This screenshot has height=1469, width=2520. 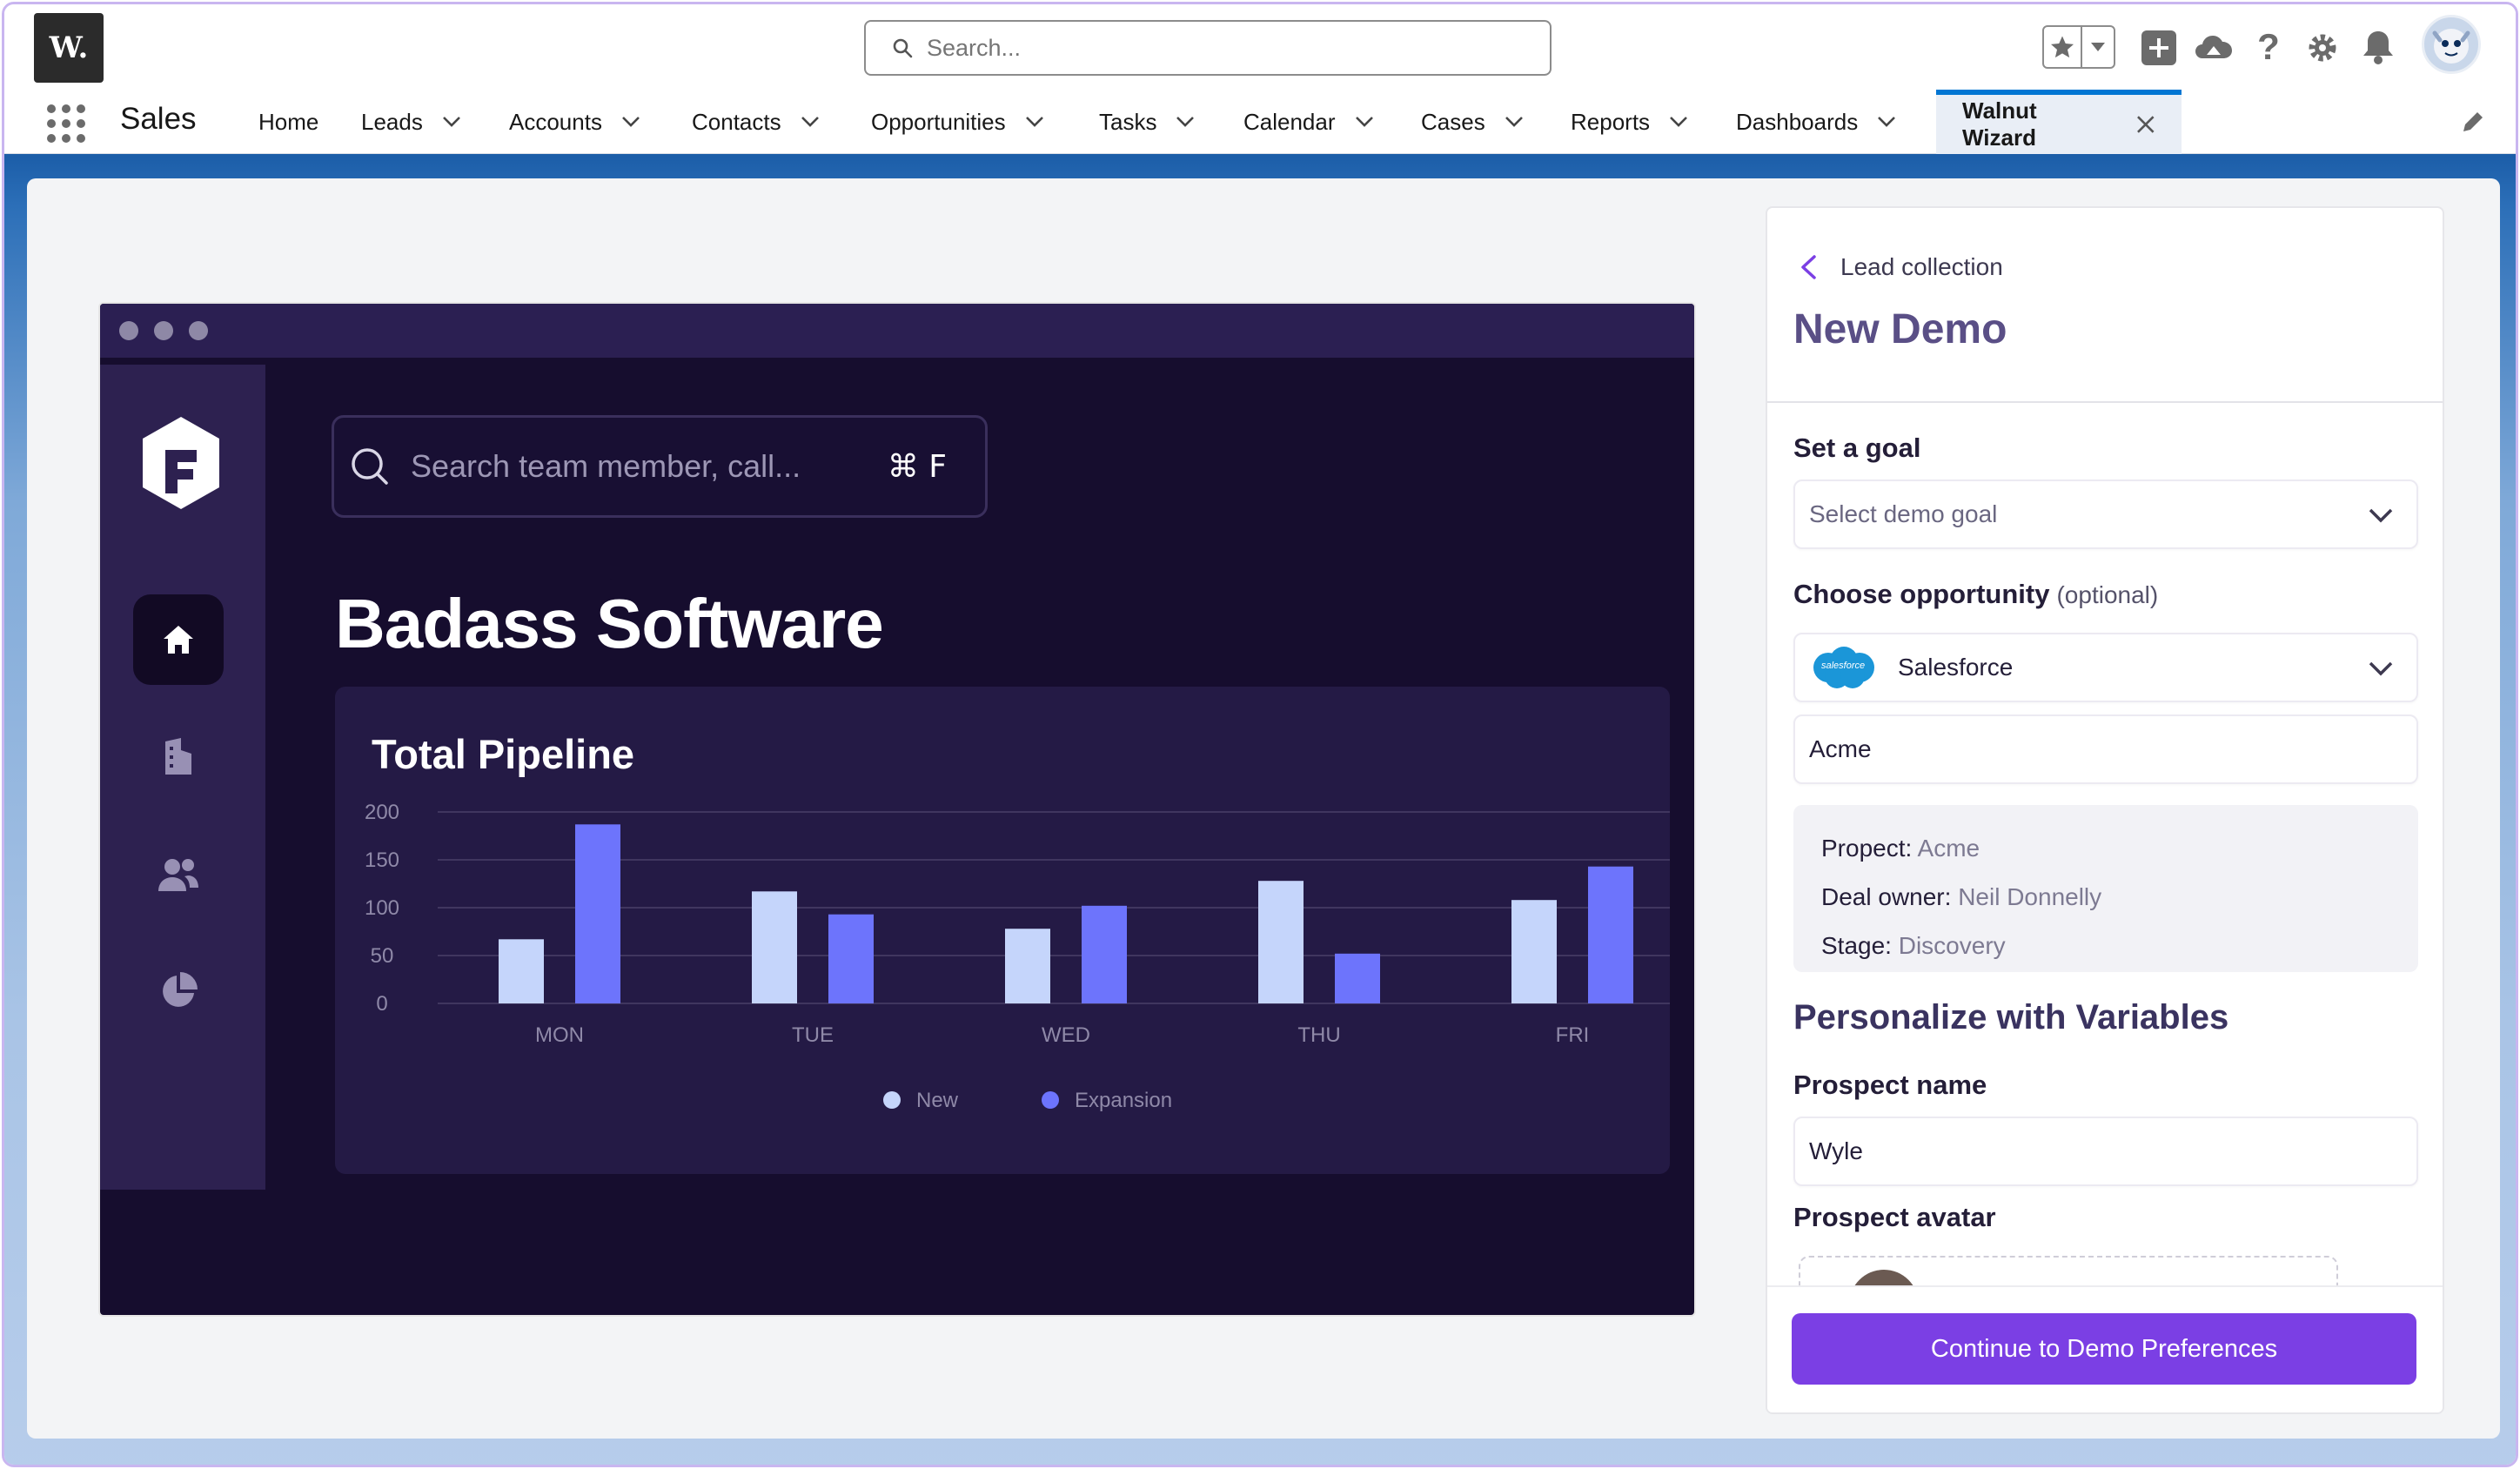 I want to click on detail-value: Acme, so click(x=1948, y=848).